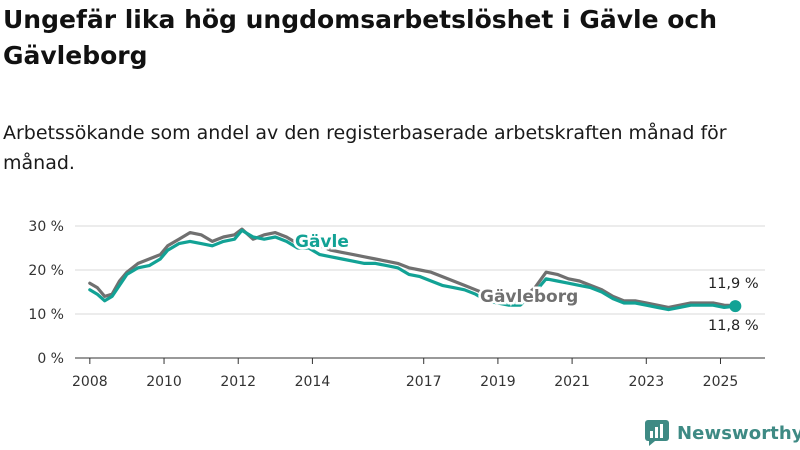 The image size is (800, 450). What do you see at coordinates (46, 315) in the screenshot?
I see `y-tick-label: 10 %` at bounding box center [46, 315].